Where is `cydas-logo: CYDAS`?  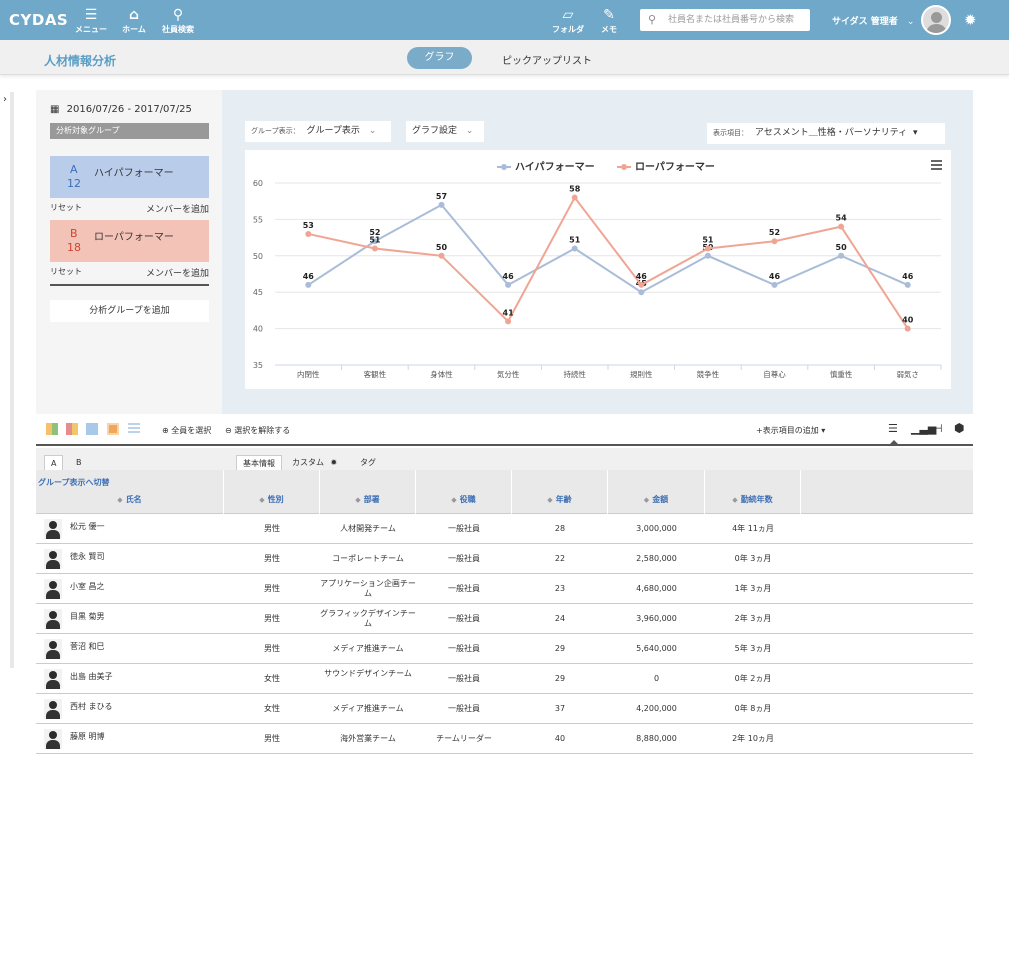
cydas-logo: CYDAS is located at coordinates (39, 20).